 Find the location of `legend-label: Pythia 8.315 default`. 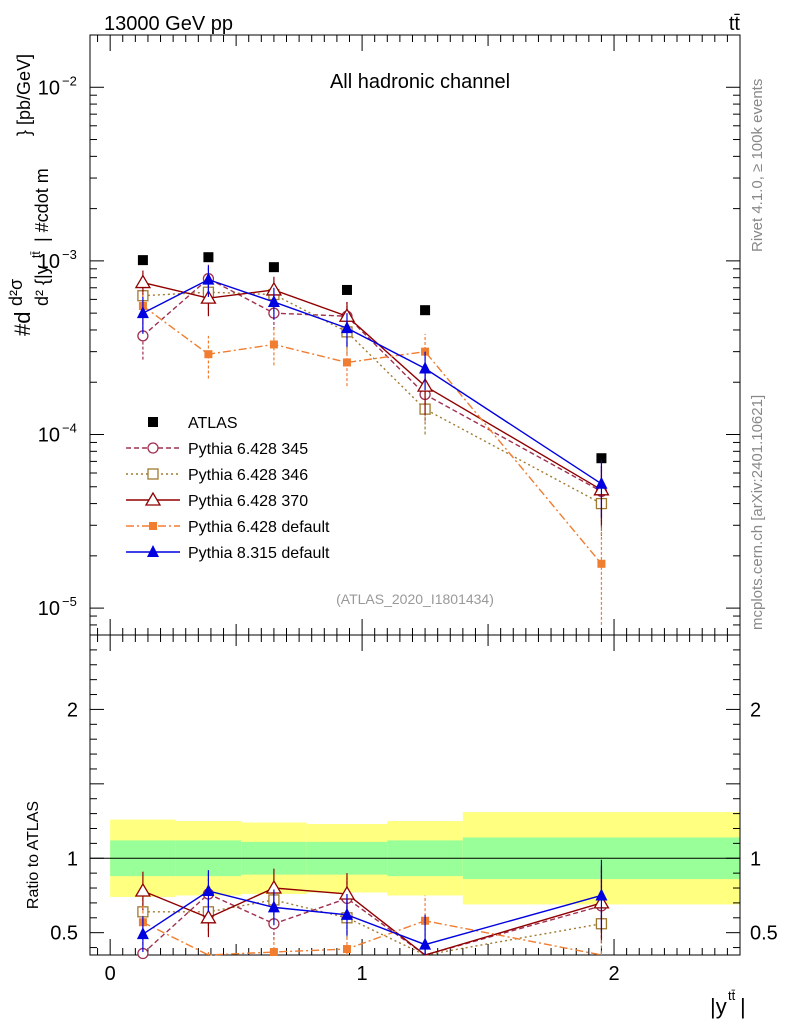

legend-label: Pythia 8.315 default is located at coordinates (259, 553).